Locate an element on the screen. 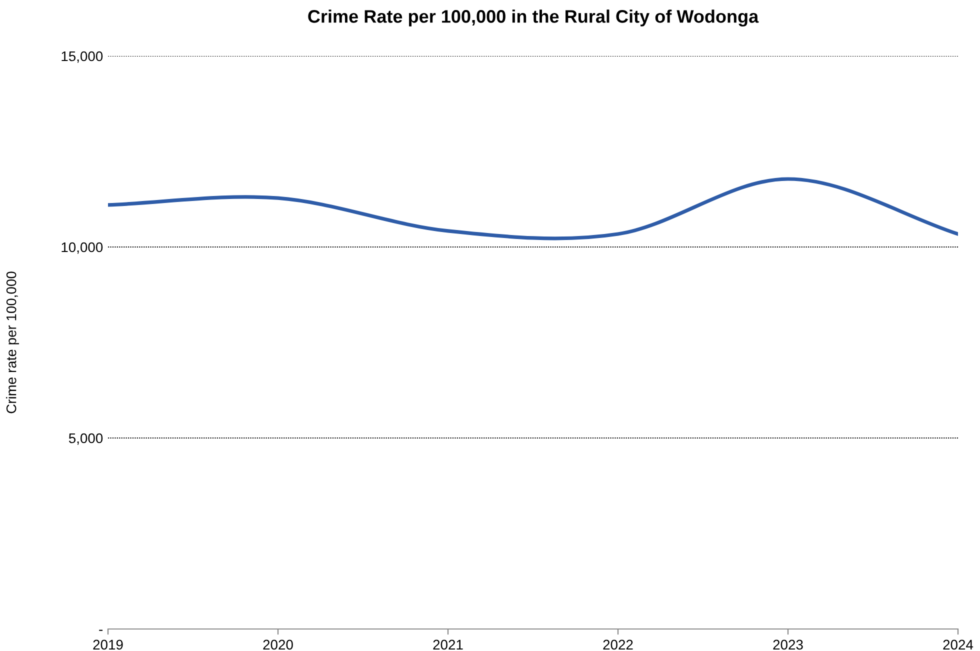  x-tick-label: 2020 is located at coordinates (278, 645).